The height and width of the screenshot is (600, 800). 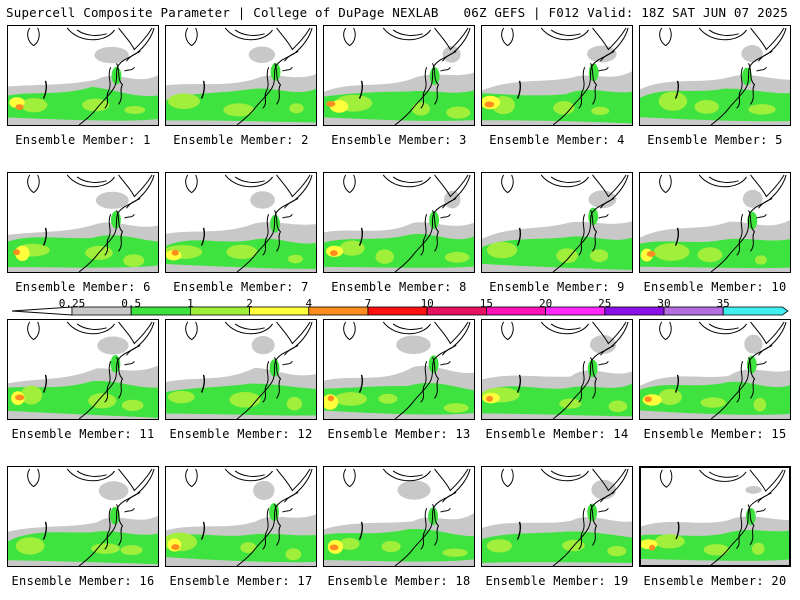 I want to click on colorbar-tick-label: 25, so click(x=605, y=303).